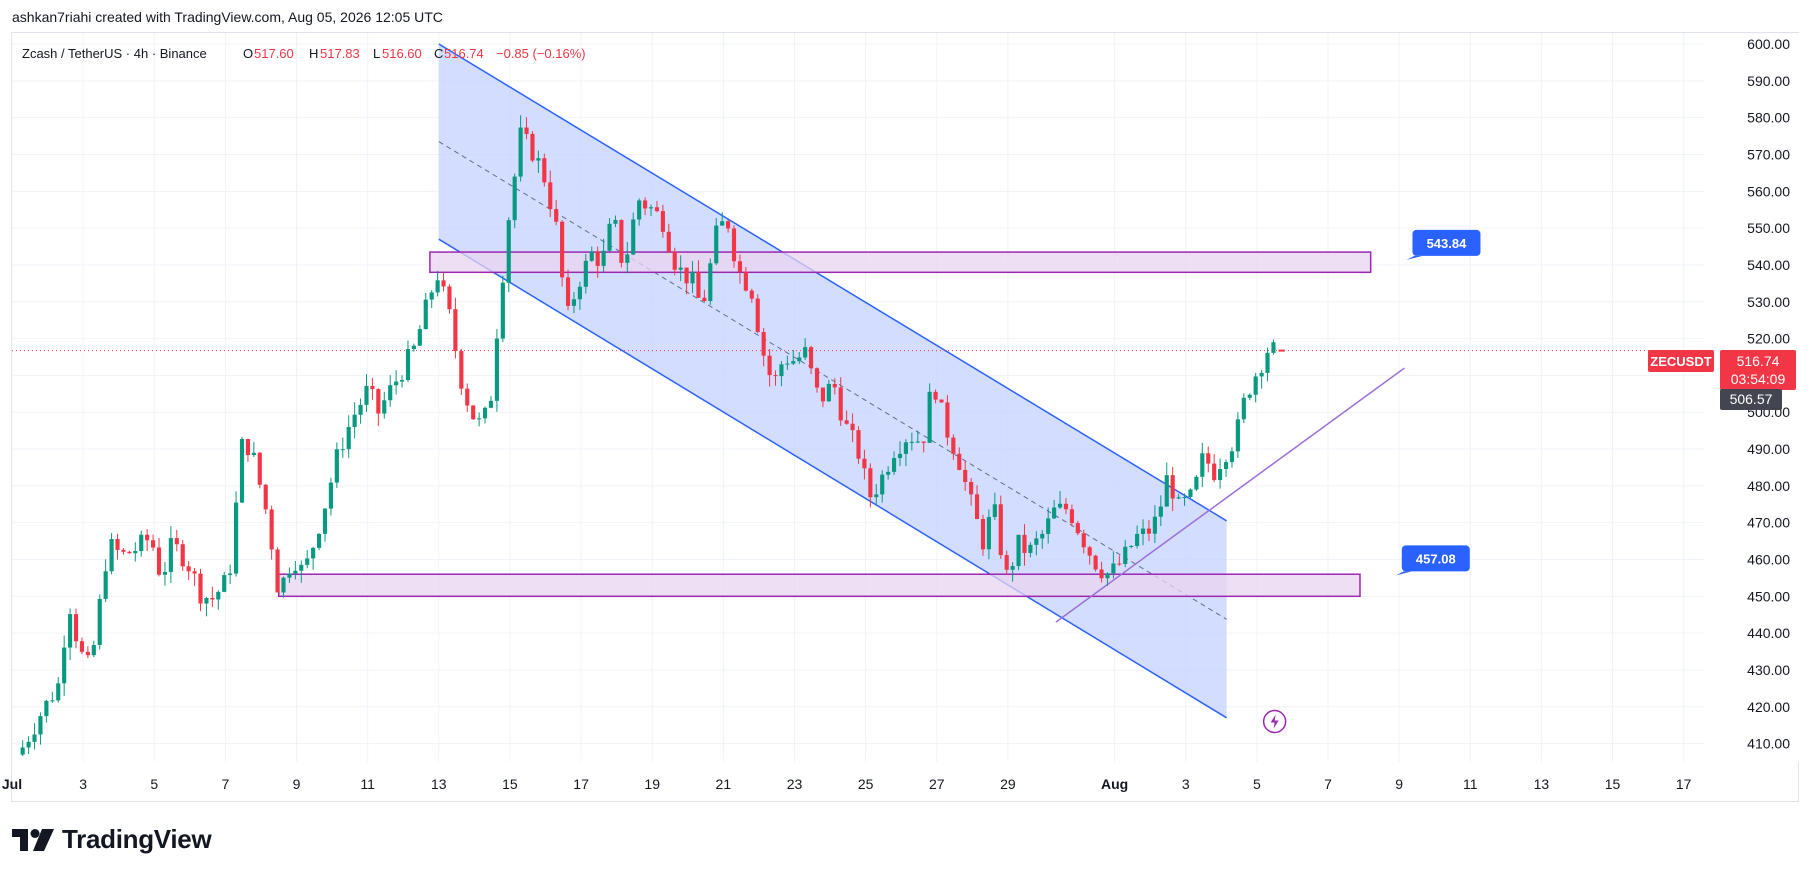 The image size is (1814, 877). I want to click on x-tick-label: 3, so click(1186, 784).